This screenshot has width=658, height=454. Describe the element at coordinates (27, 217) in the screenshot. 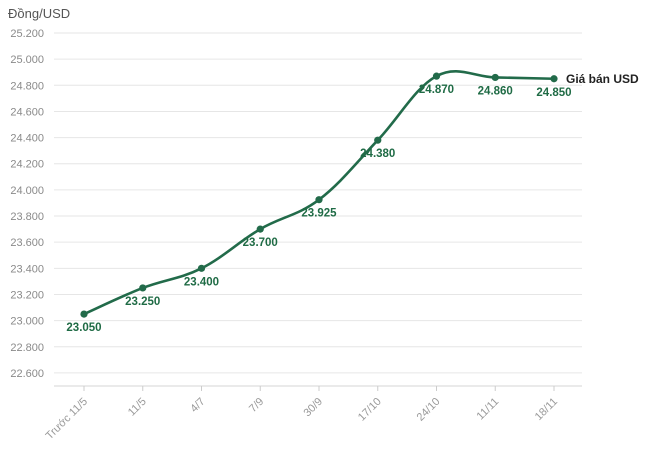

I see `y-tick-label: 23.800` at that location.